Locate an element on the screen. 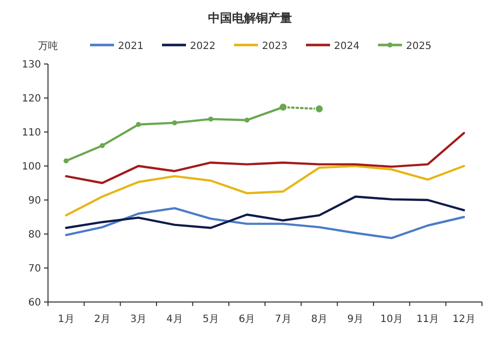  legend-label: 2022 is located at coordinates (203, 46).